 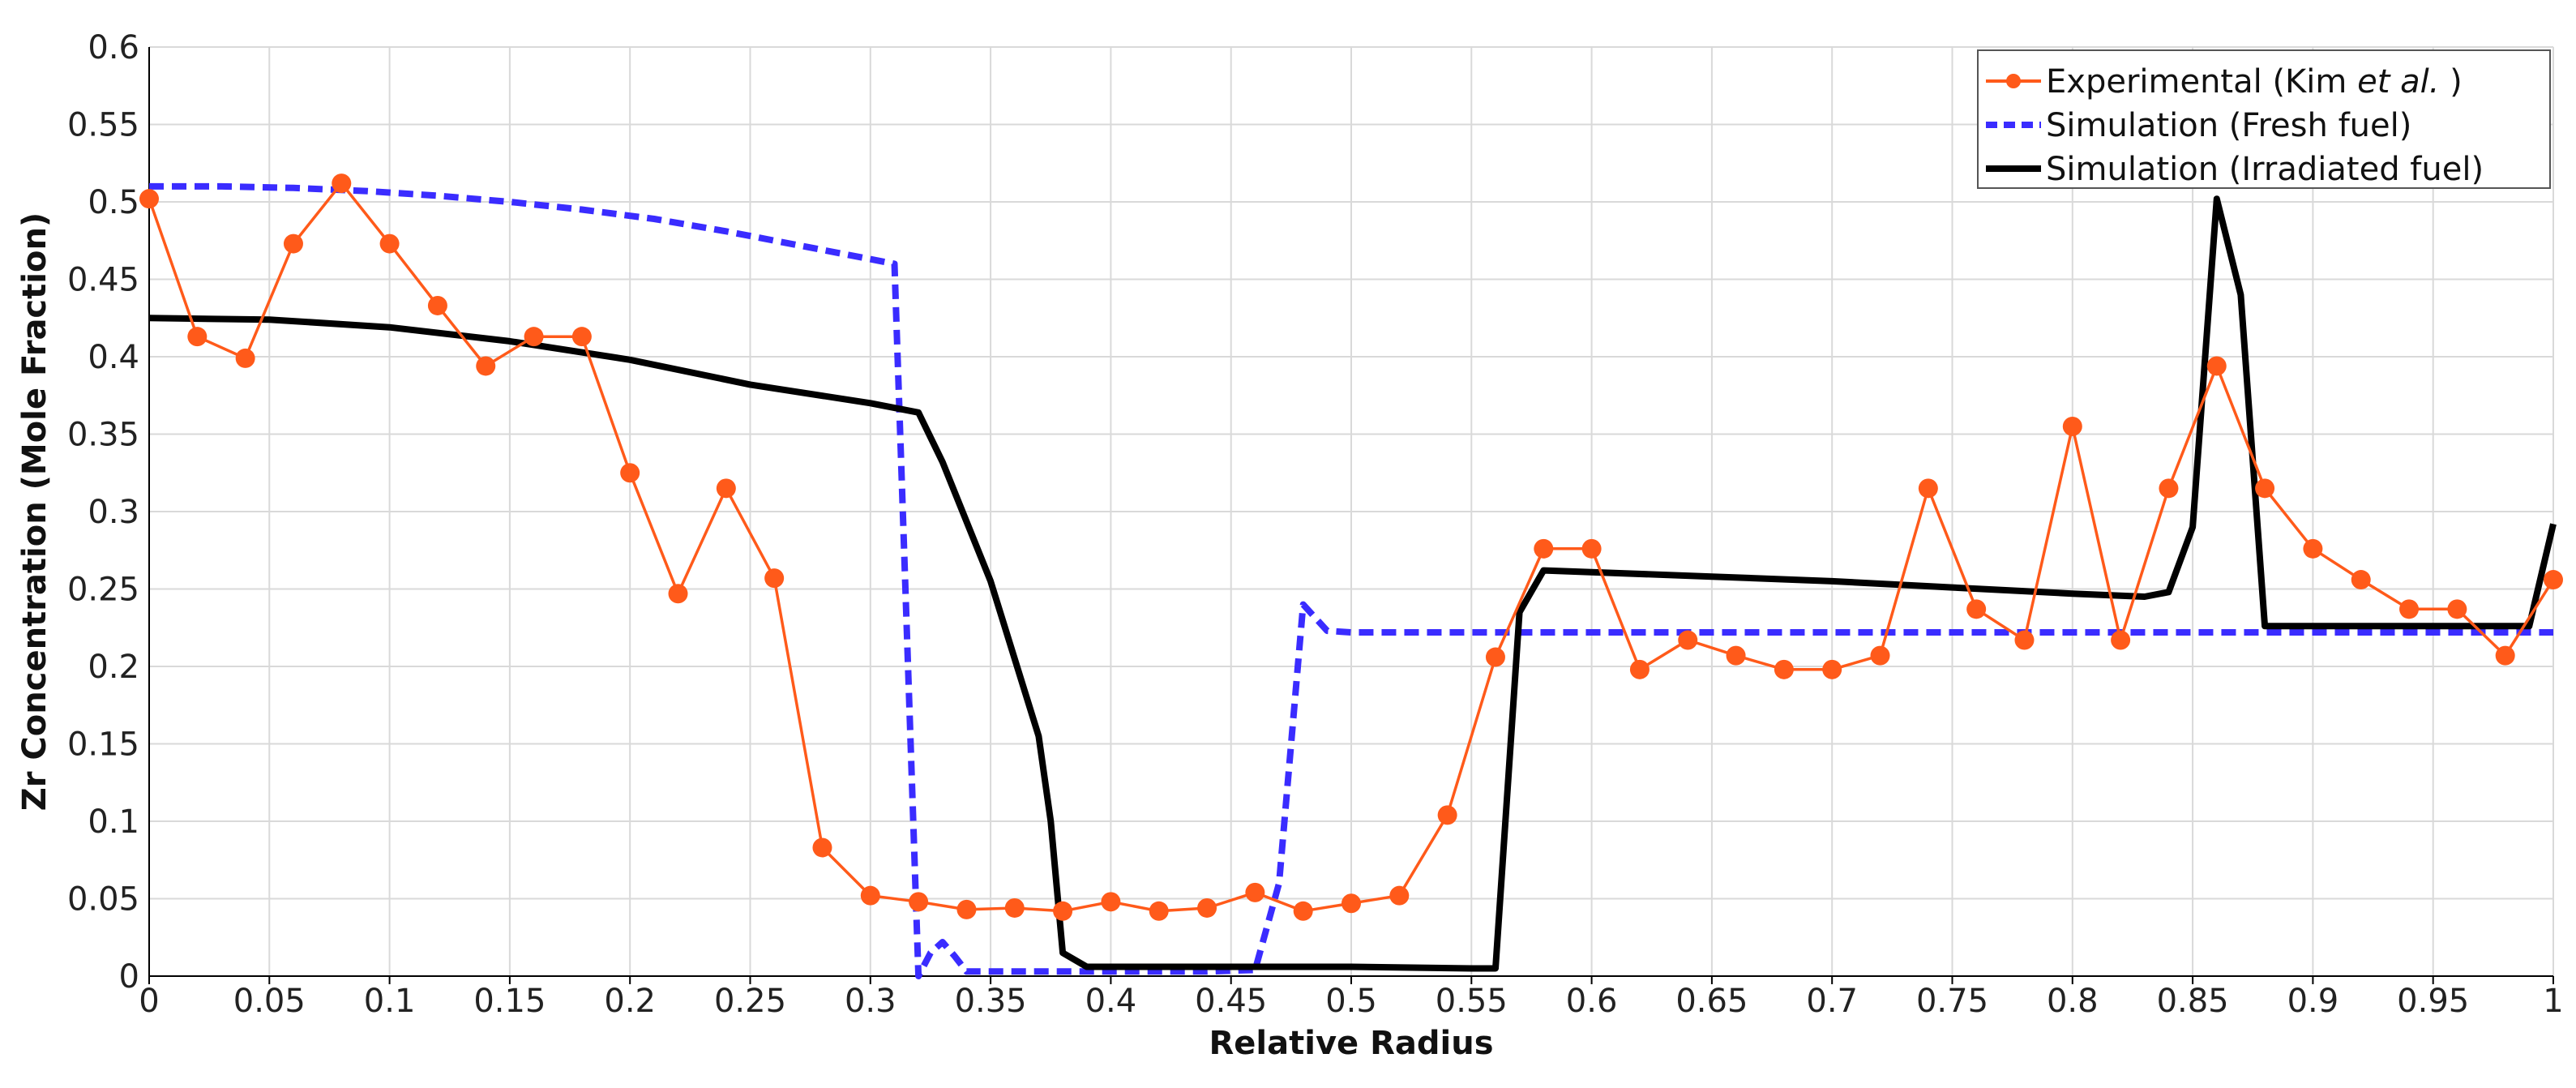 What do you see at coordinates (2553, 1001) in the screenshot?
I see `x-tick-label: 1` at bounding box center [2553, 1001].